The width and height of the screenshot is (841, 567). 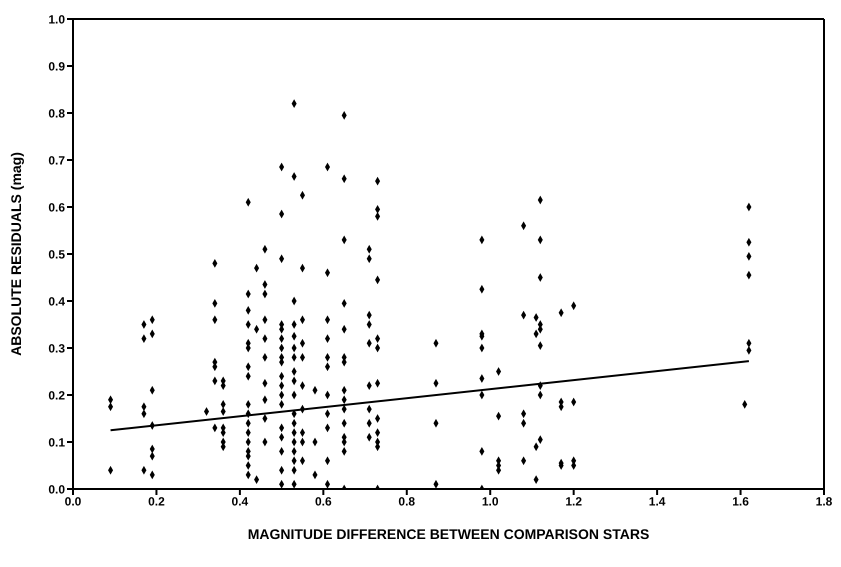 What do you see at coordinates (407, 501) in the screenshot?
I see `x-tick-label: 0.8` at bounding box center [407, 501].